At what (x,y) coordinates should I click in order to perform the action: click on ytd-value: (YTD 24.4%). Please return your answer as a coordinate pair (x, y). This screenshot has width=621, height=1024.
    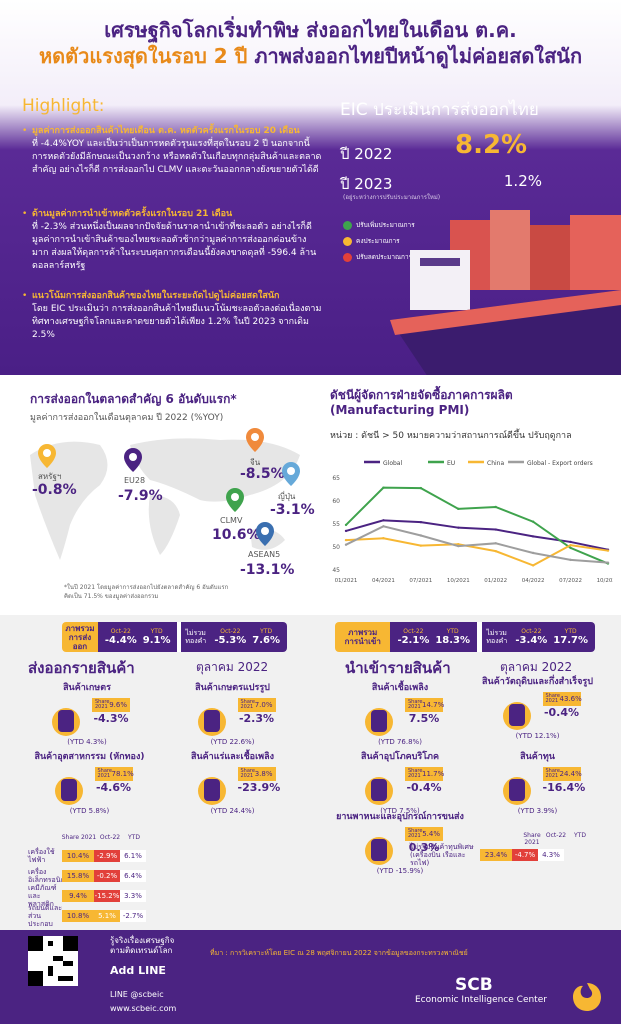
    Looking at the image, I should click on (232, 811).